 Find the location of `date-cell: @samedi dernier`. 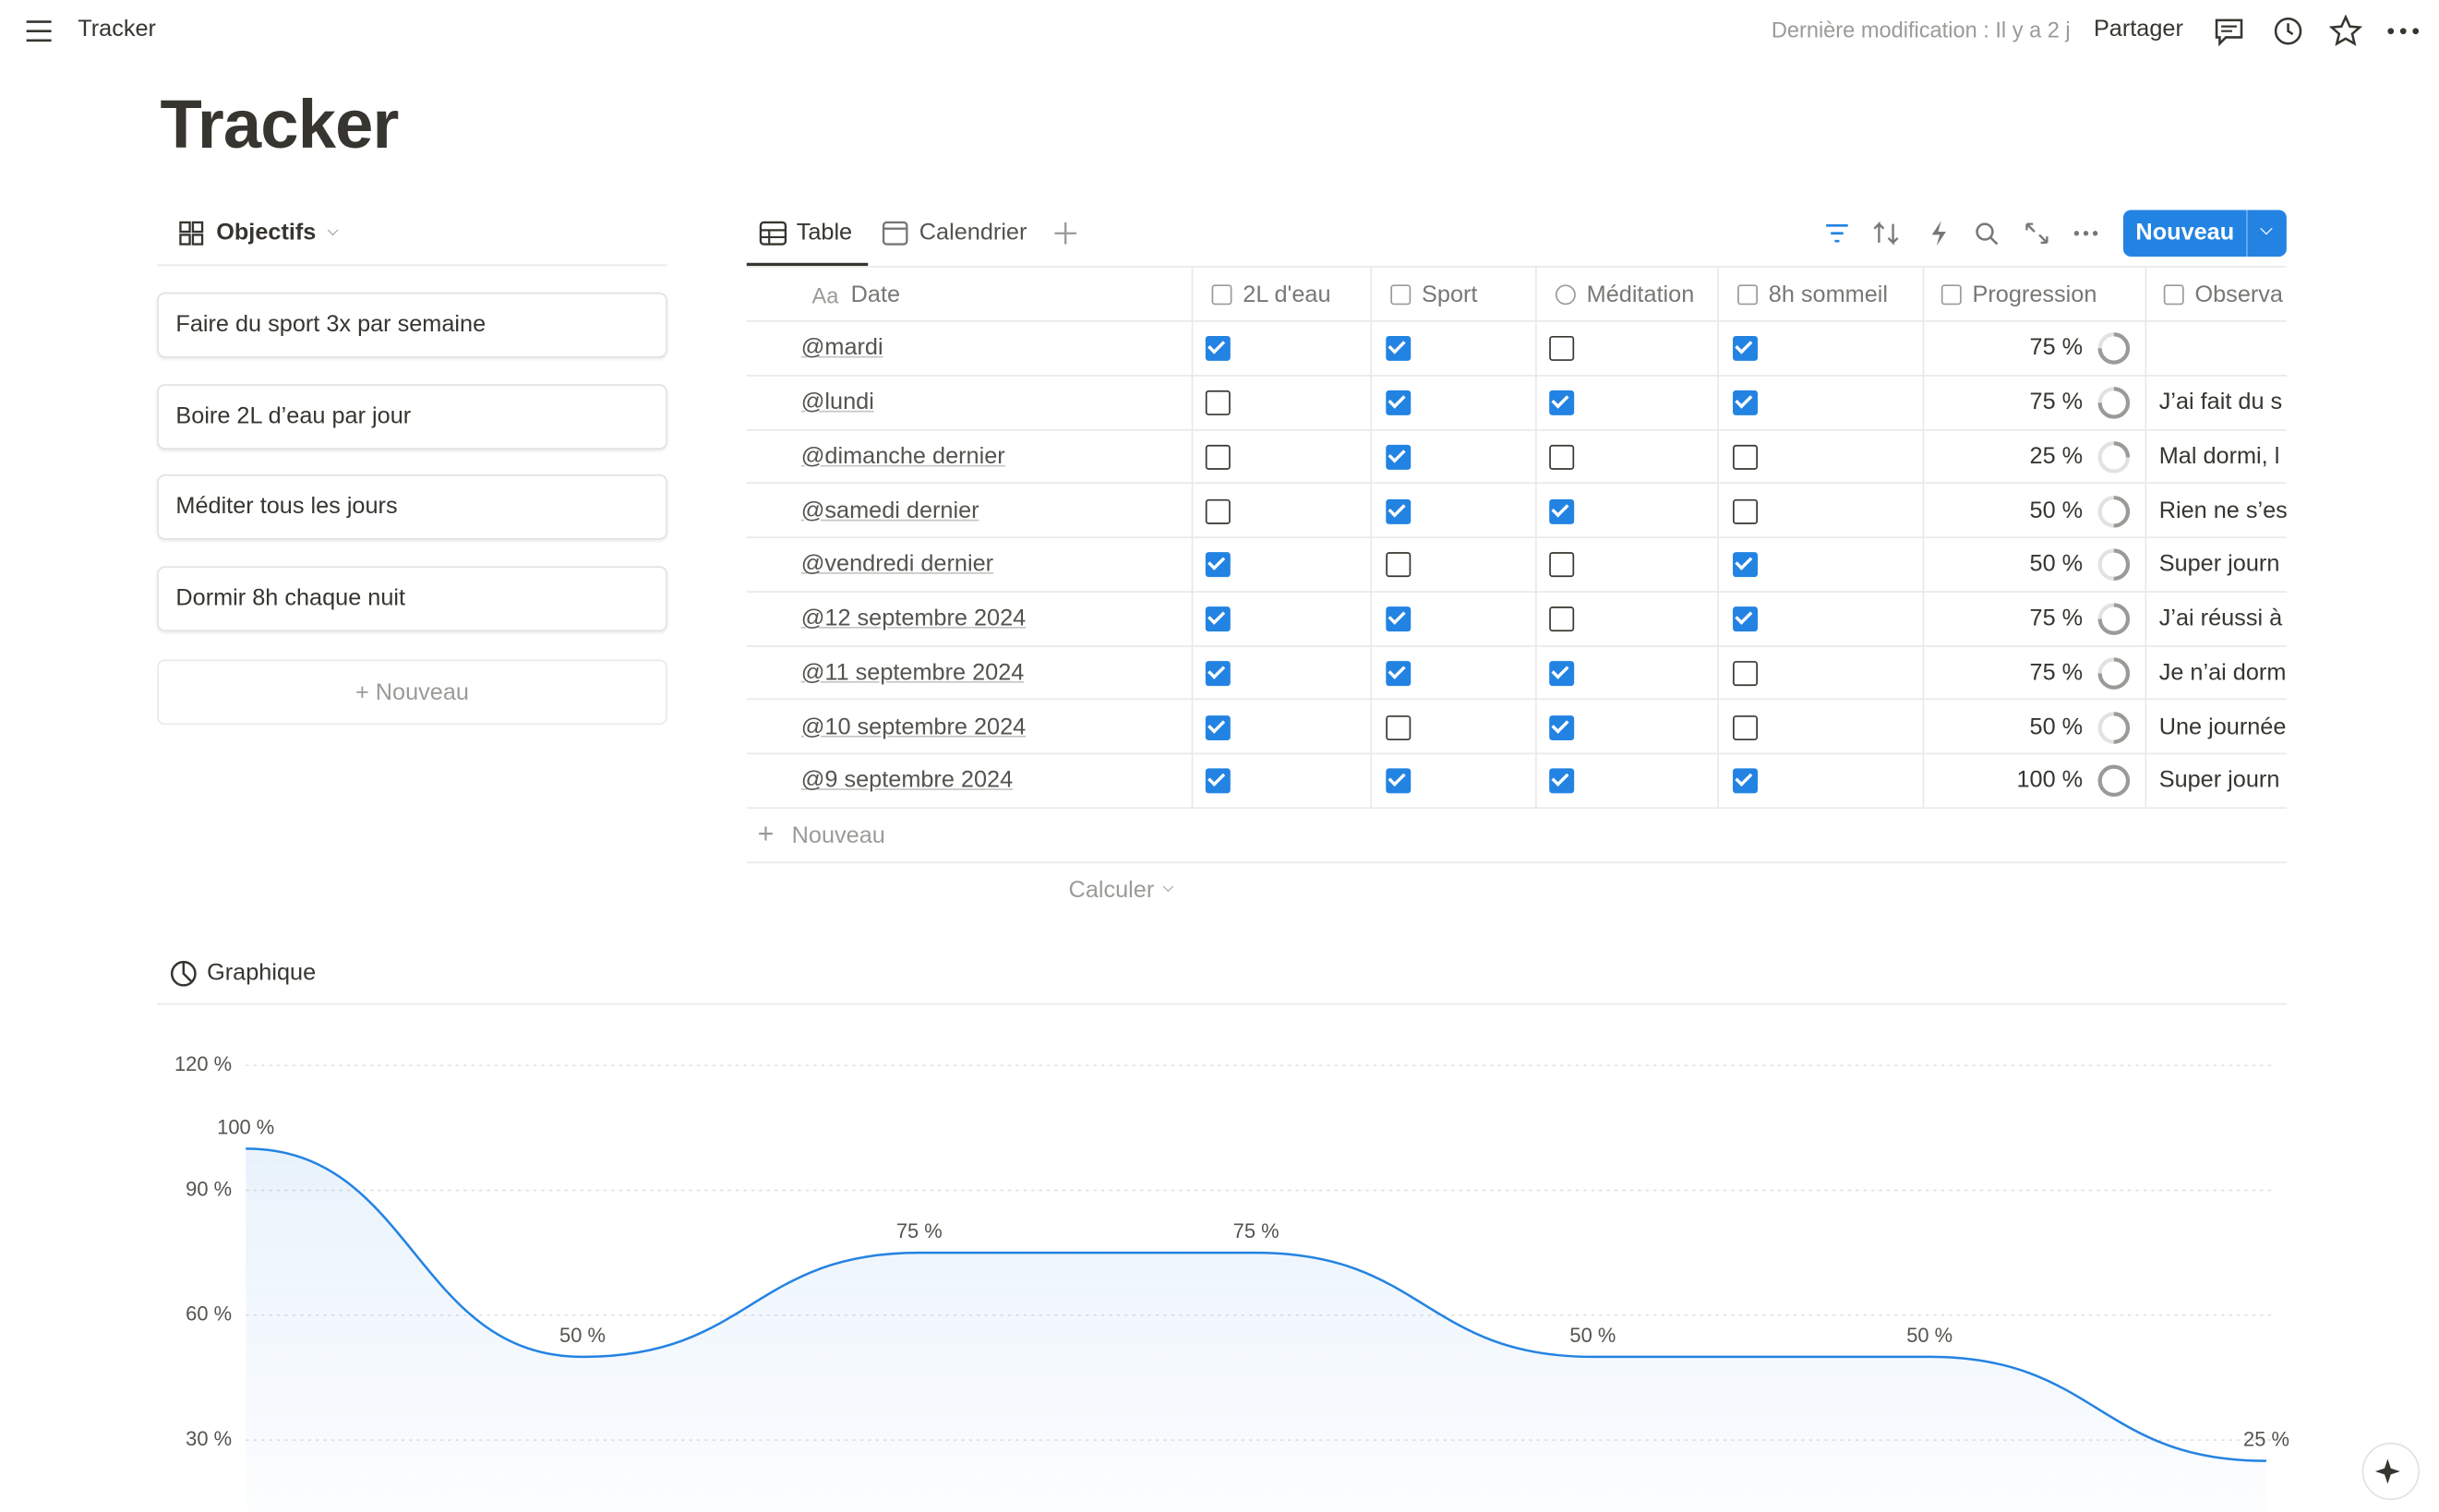

date-cell: @samedi dernier is located at coordinates (889, 510).